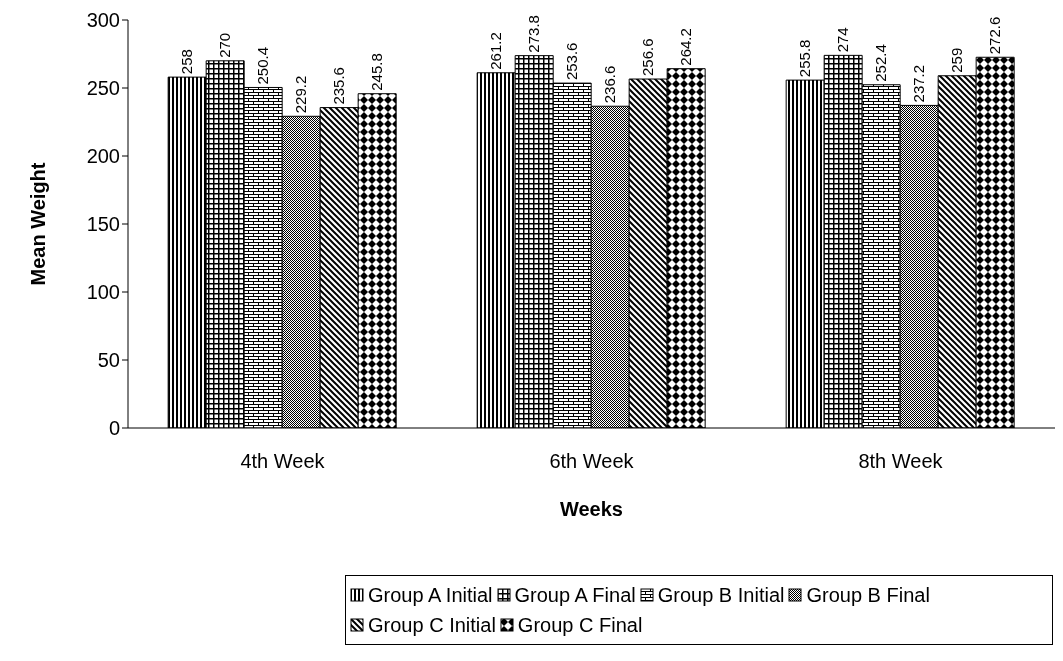  I want to click on data-label: 252.4, so click(881, 63).